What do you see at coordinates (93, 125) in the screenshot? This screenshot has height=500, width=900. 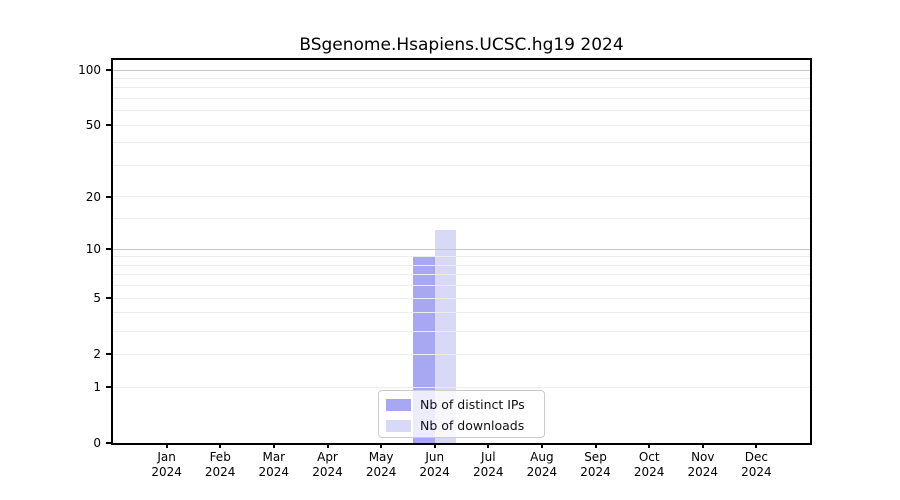 I see `y-tick-label-50: 50` at bounding box center [93, 125].